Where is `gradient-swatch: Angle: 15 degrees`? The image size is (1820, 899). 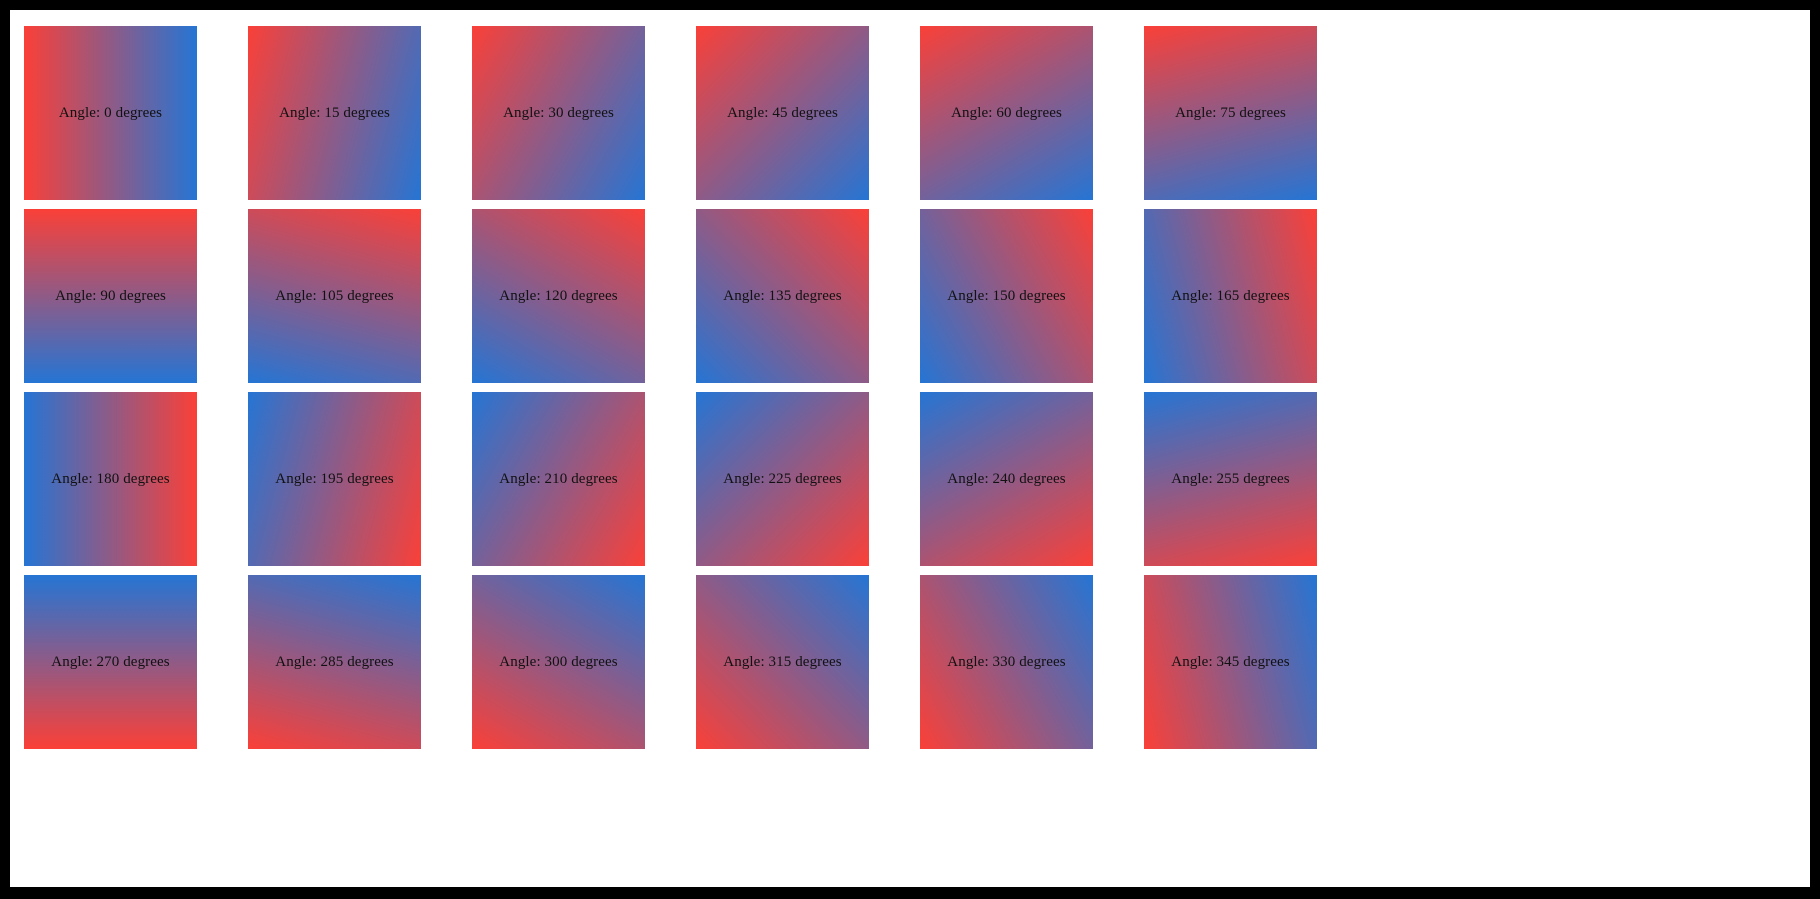
gradient-swatch: Angle: 15 degrees is located at coordinates (334, 113).